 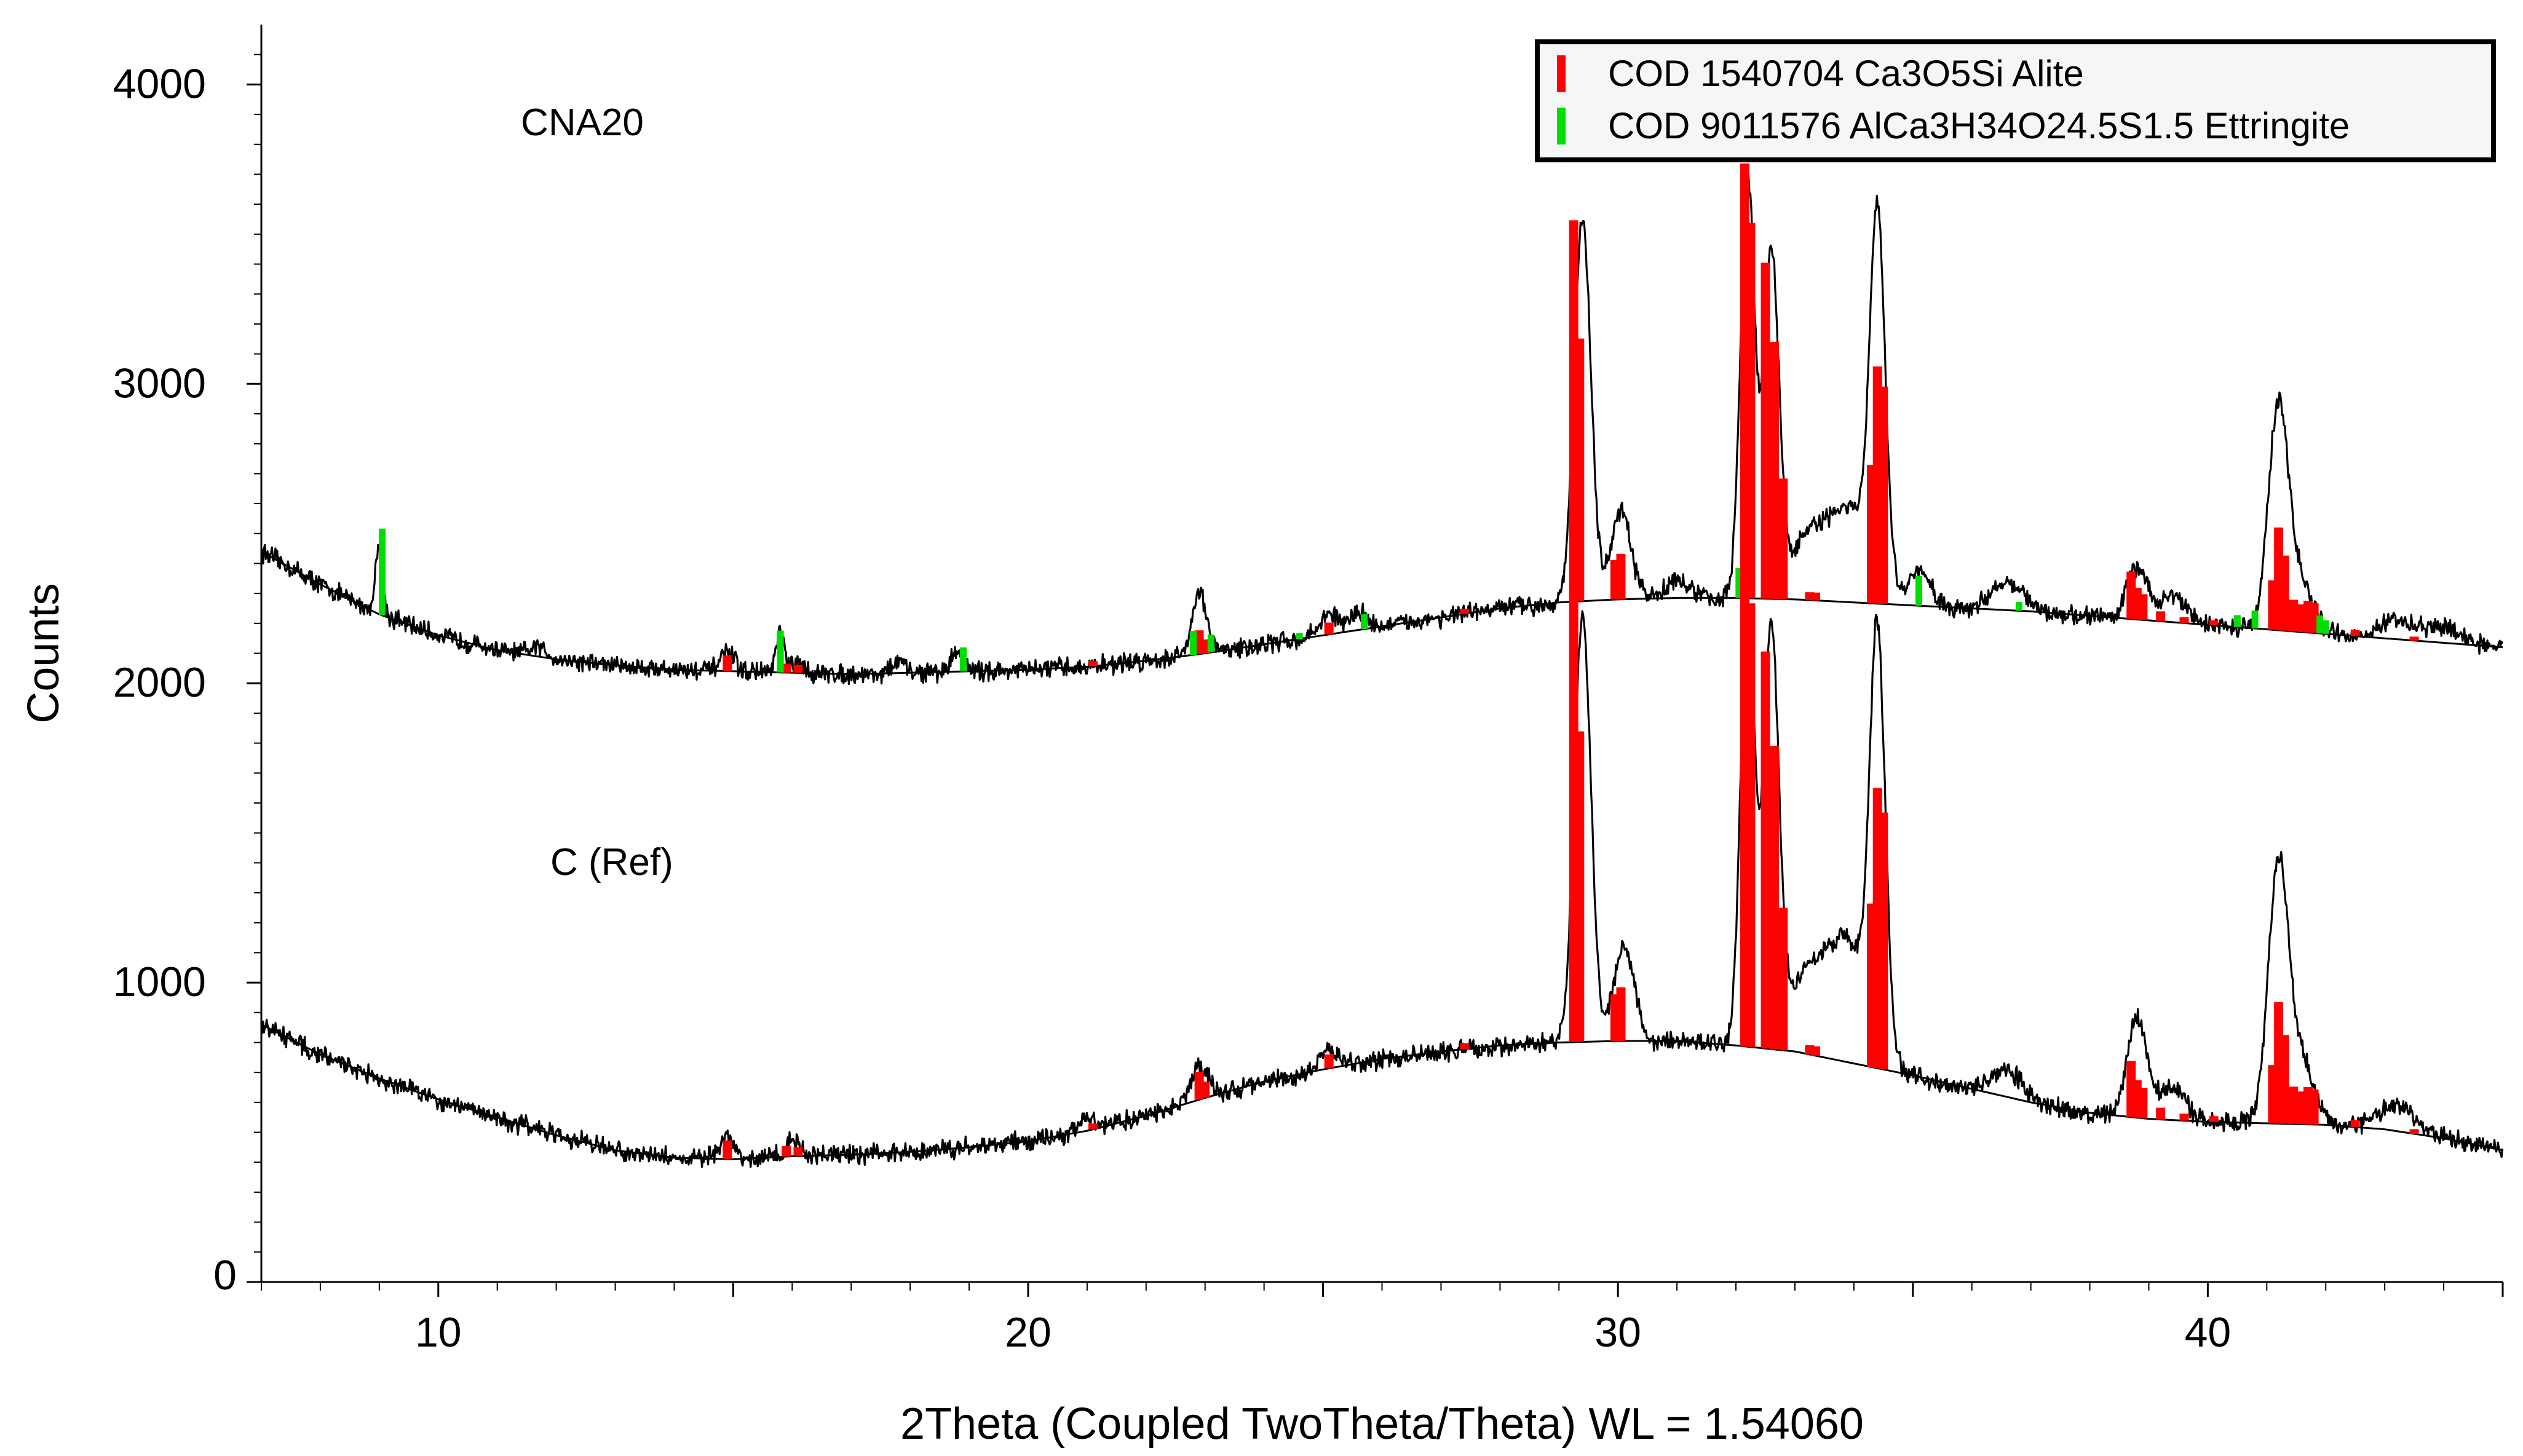 I want to click on legend-swatch-ettringite, so click(x=1561, y=126).